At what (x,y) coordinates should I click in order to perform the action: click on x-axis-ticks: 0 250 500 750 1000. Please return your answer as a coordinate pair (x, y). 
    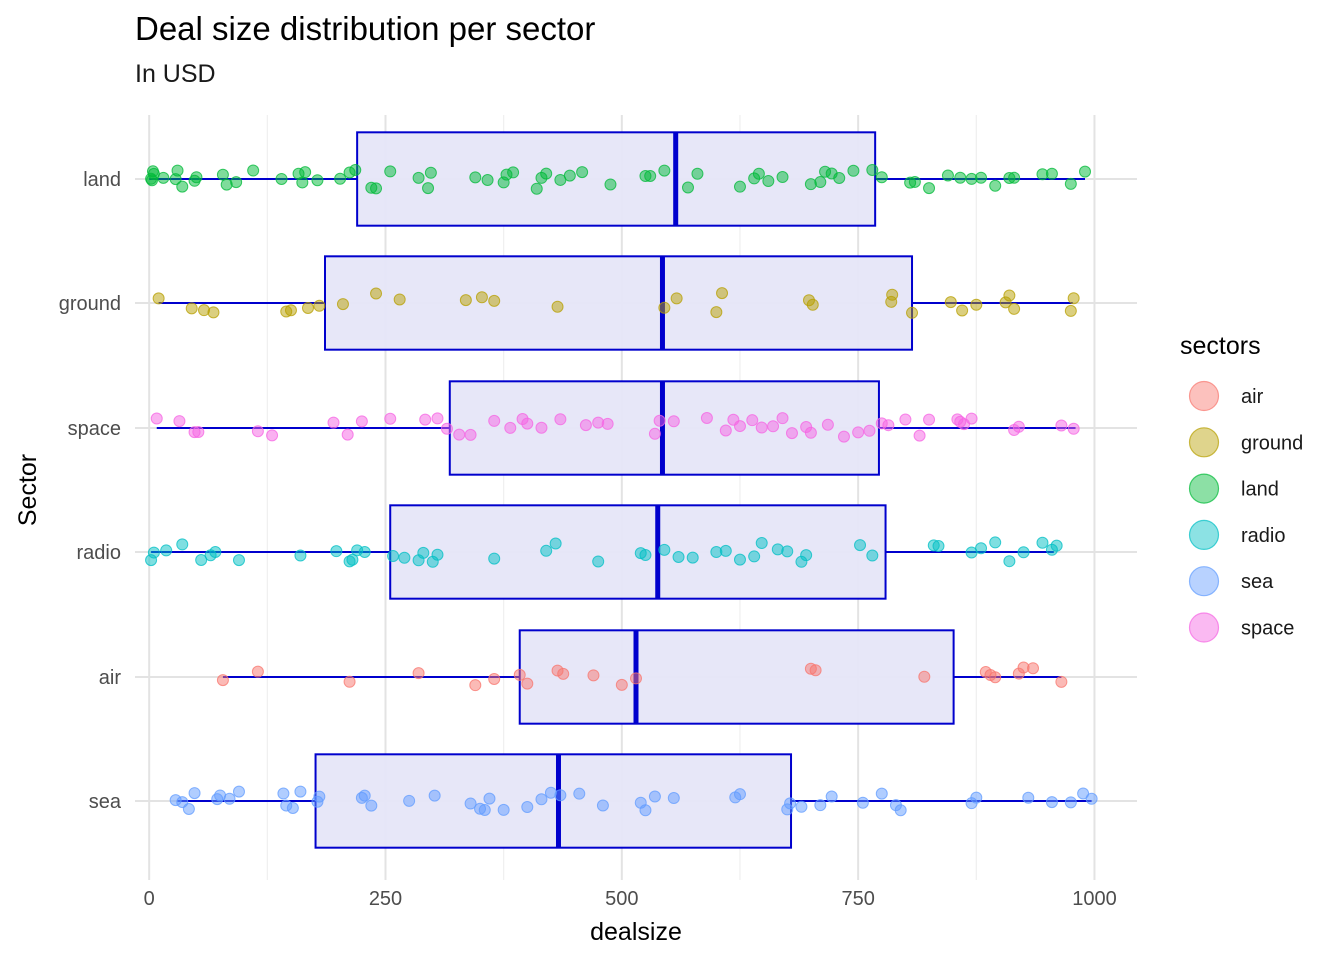
    Looking at the image, I should click on (630, 899).